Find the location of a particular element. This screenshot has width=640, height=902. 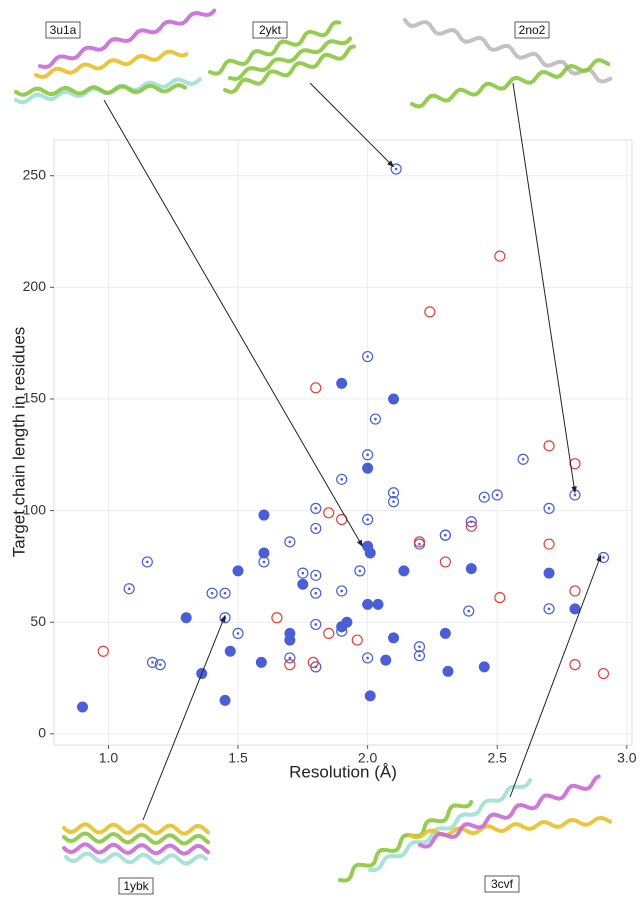

x-tick-label: 1.0 is located at coordinates (109, 758).